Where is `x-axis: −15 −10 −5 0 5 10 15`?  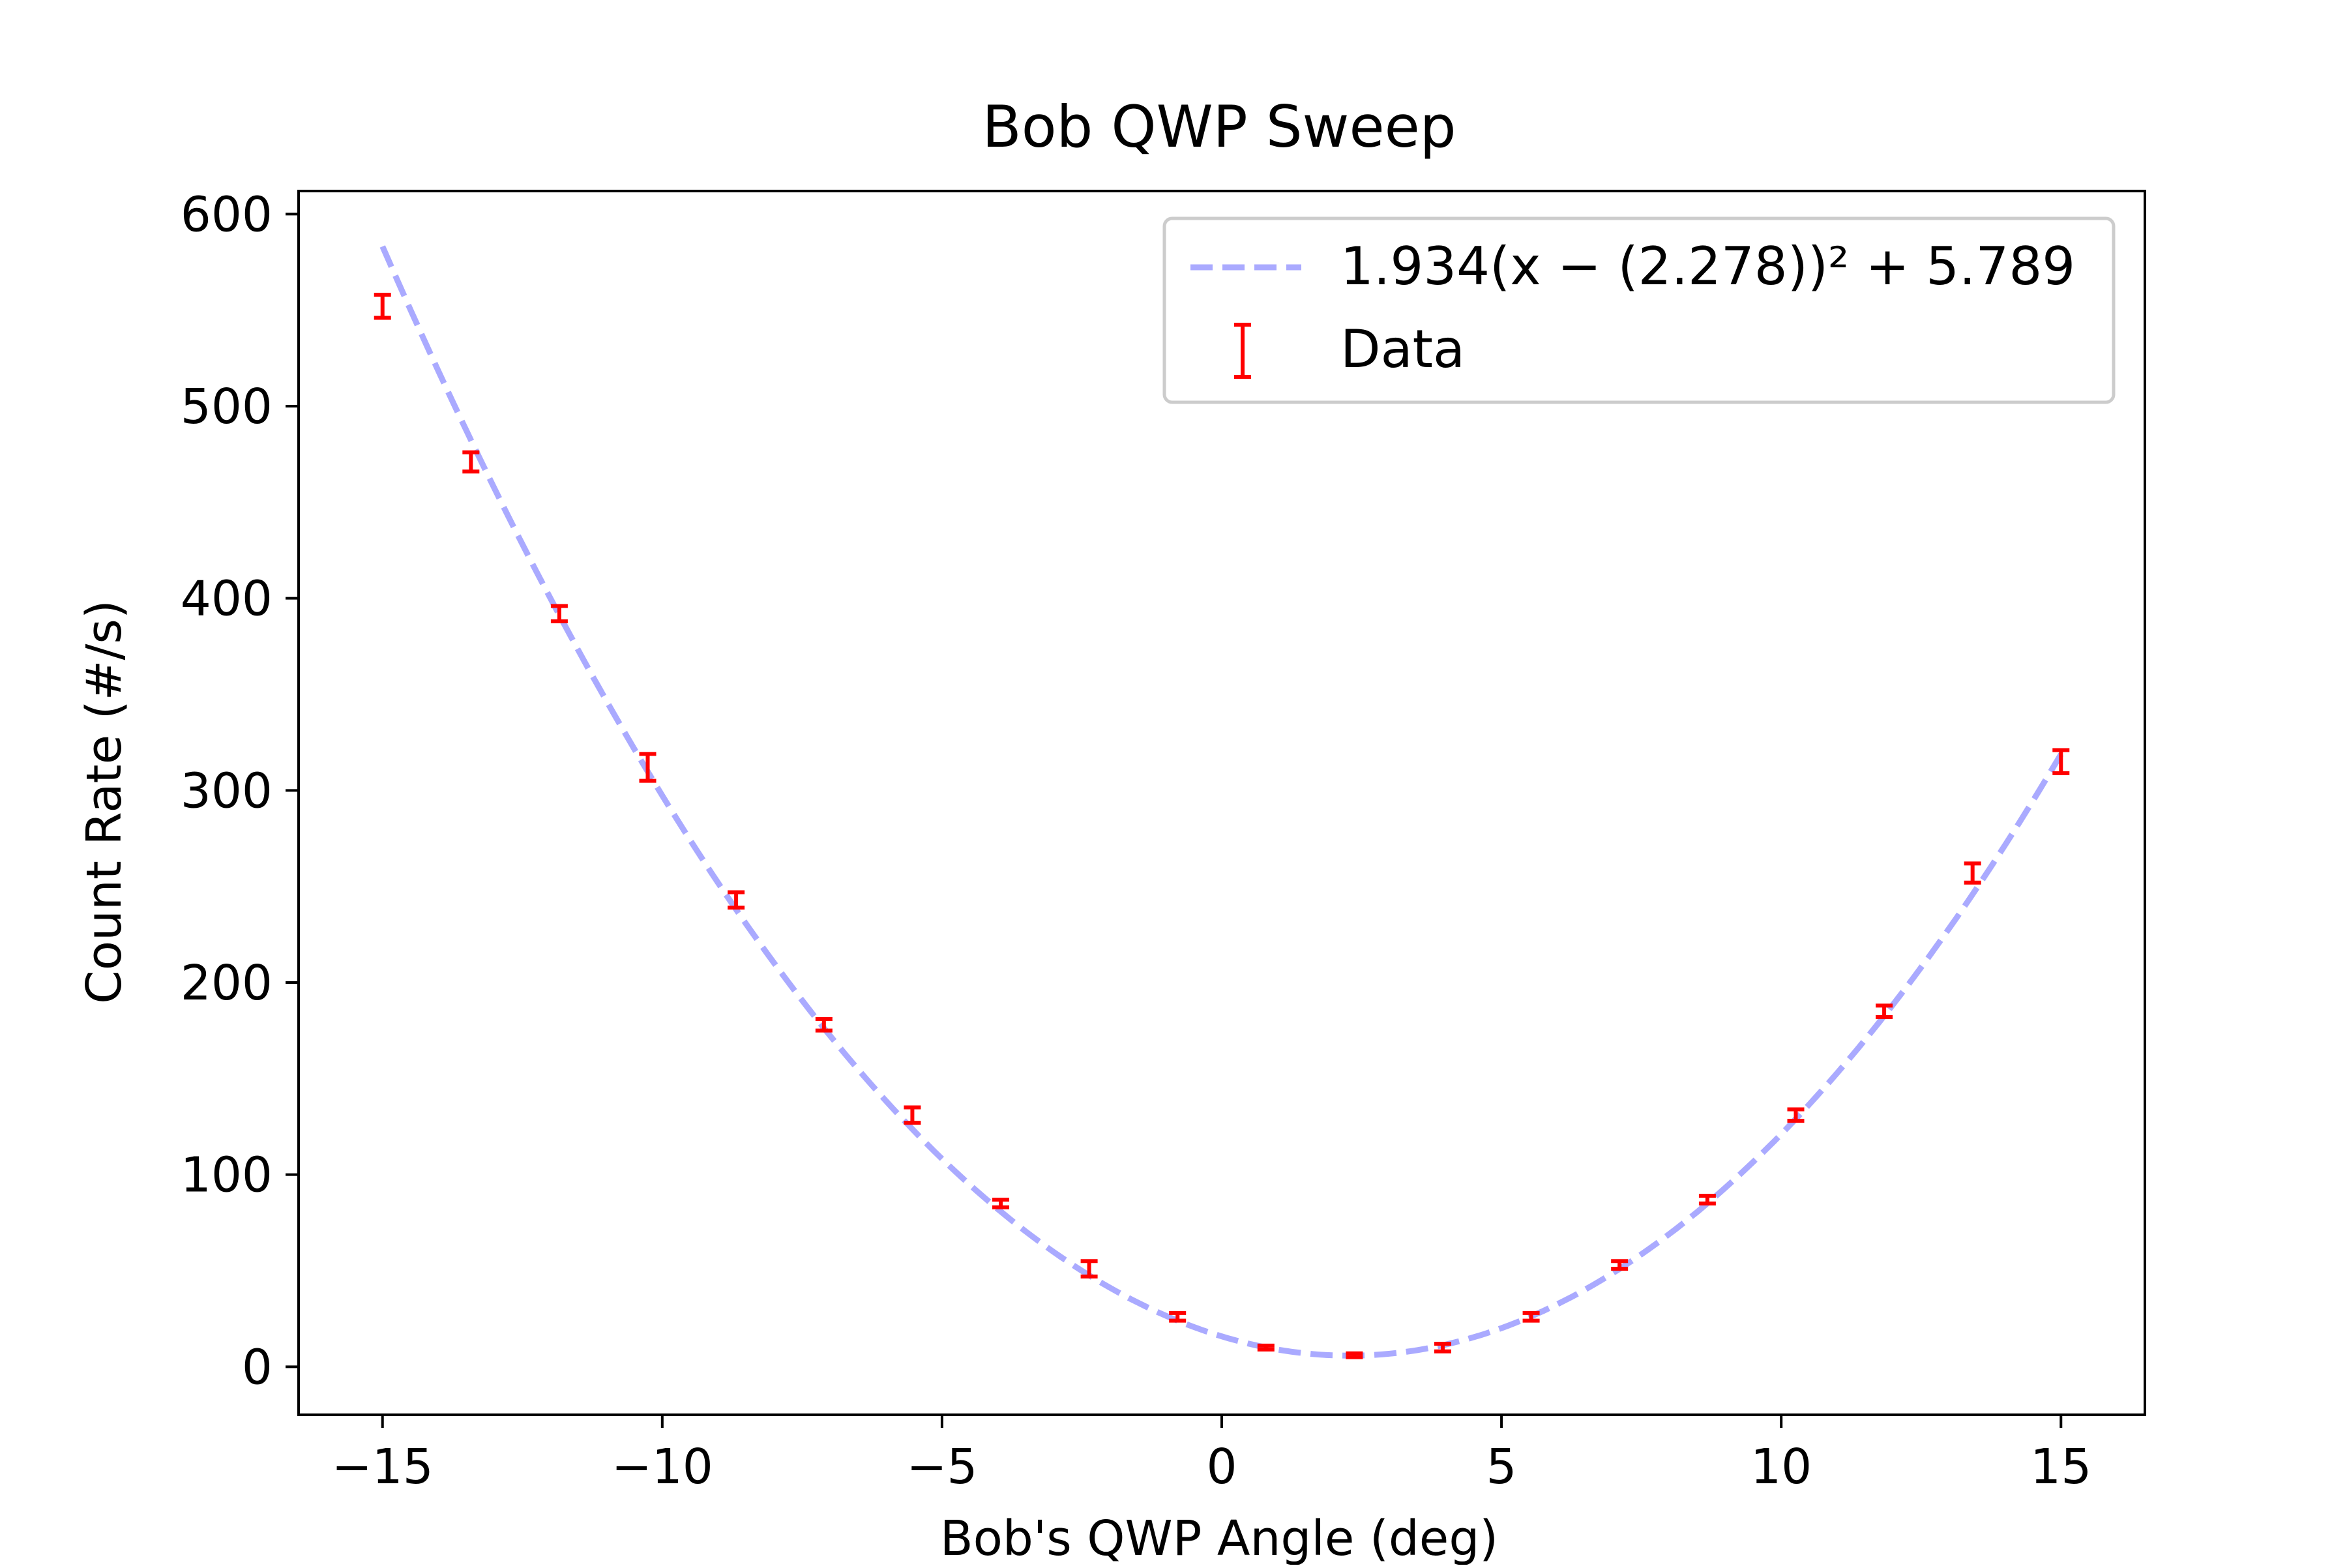 x-axis: −15 −10 −5 0 5 10 15 is located at coordinates (1211, 1455).